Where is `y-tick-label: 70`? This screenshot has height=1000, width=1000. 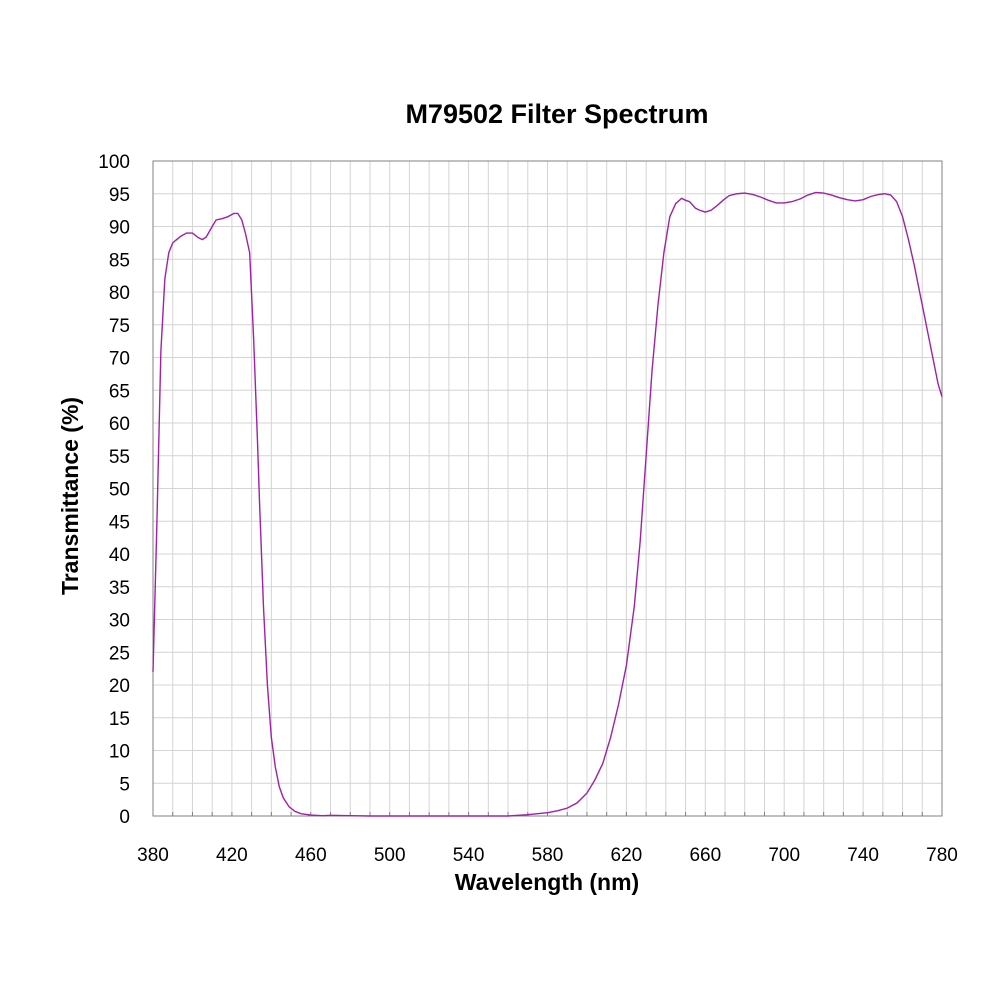
y-tick-label: 70 is located at coordinates (119, 359).